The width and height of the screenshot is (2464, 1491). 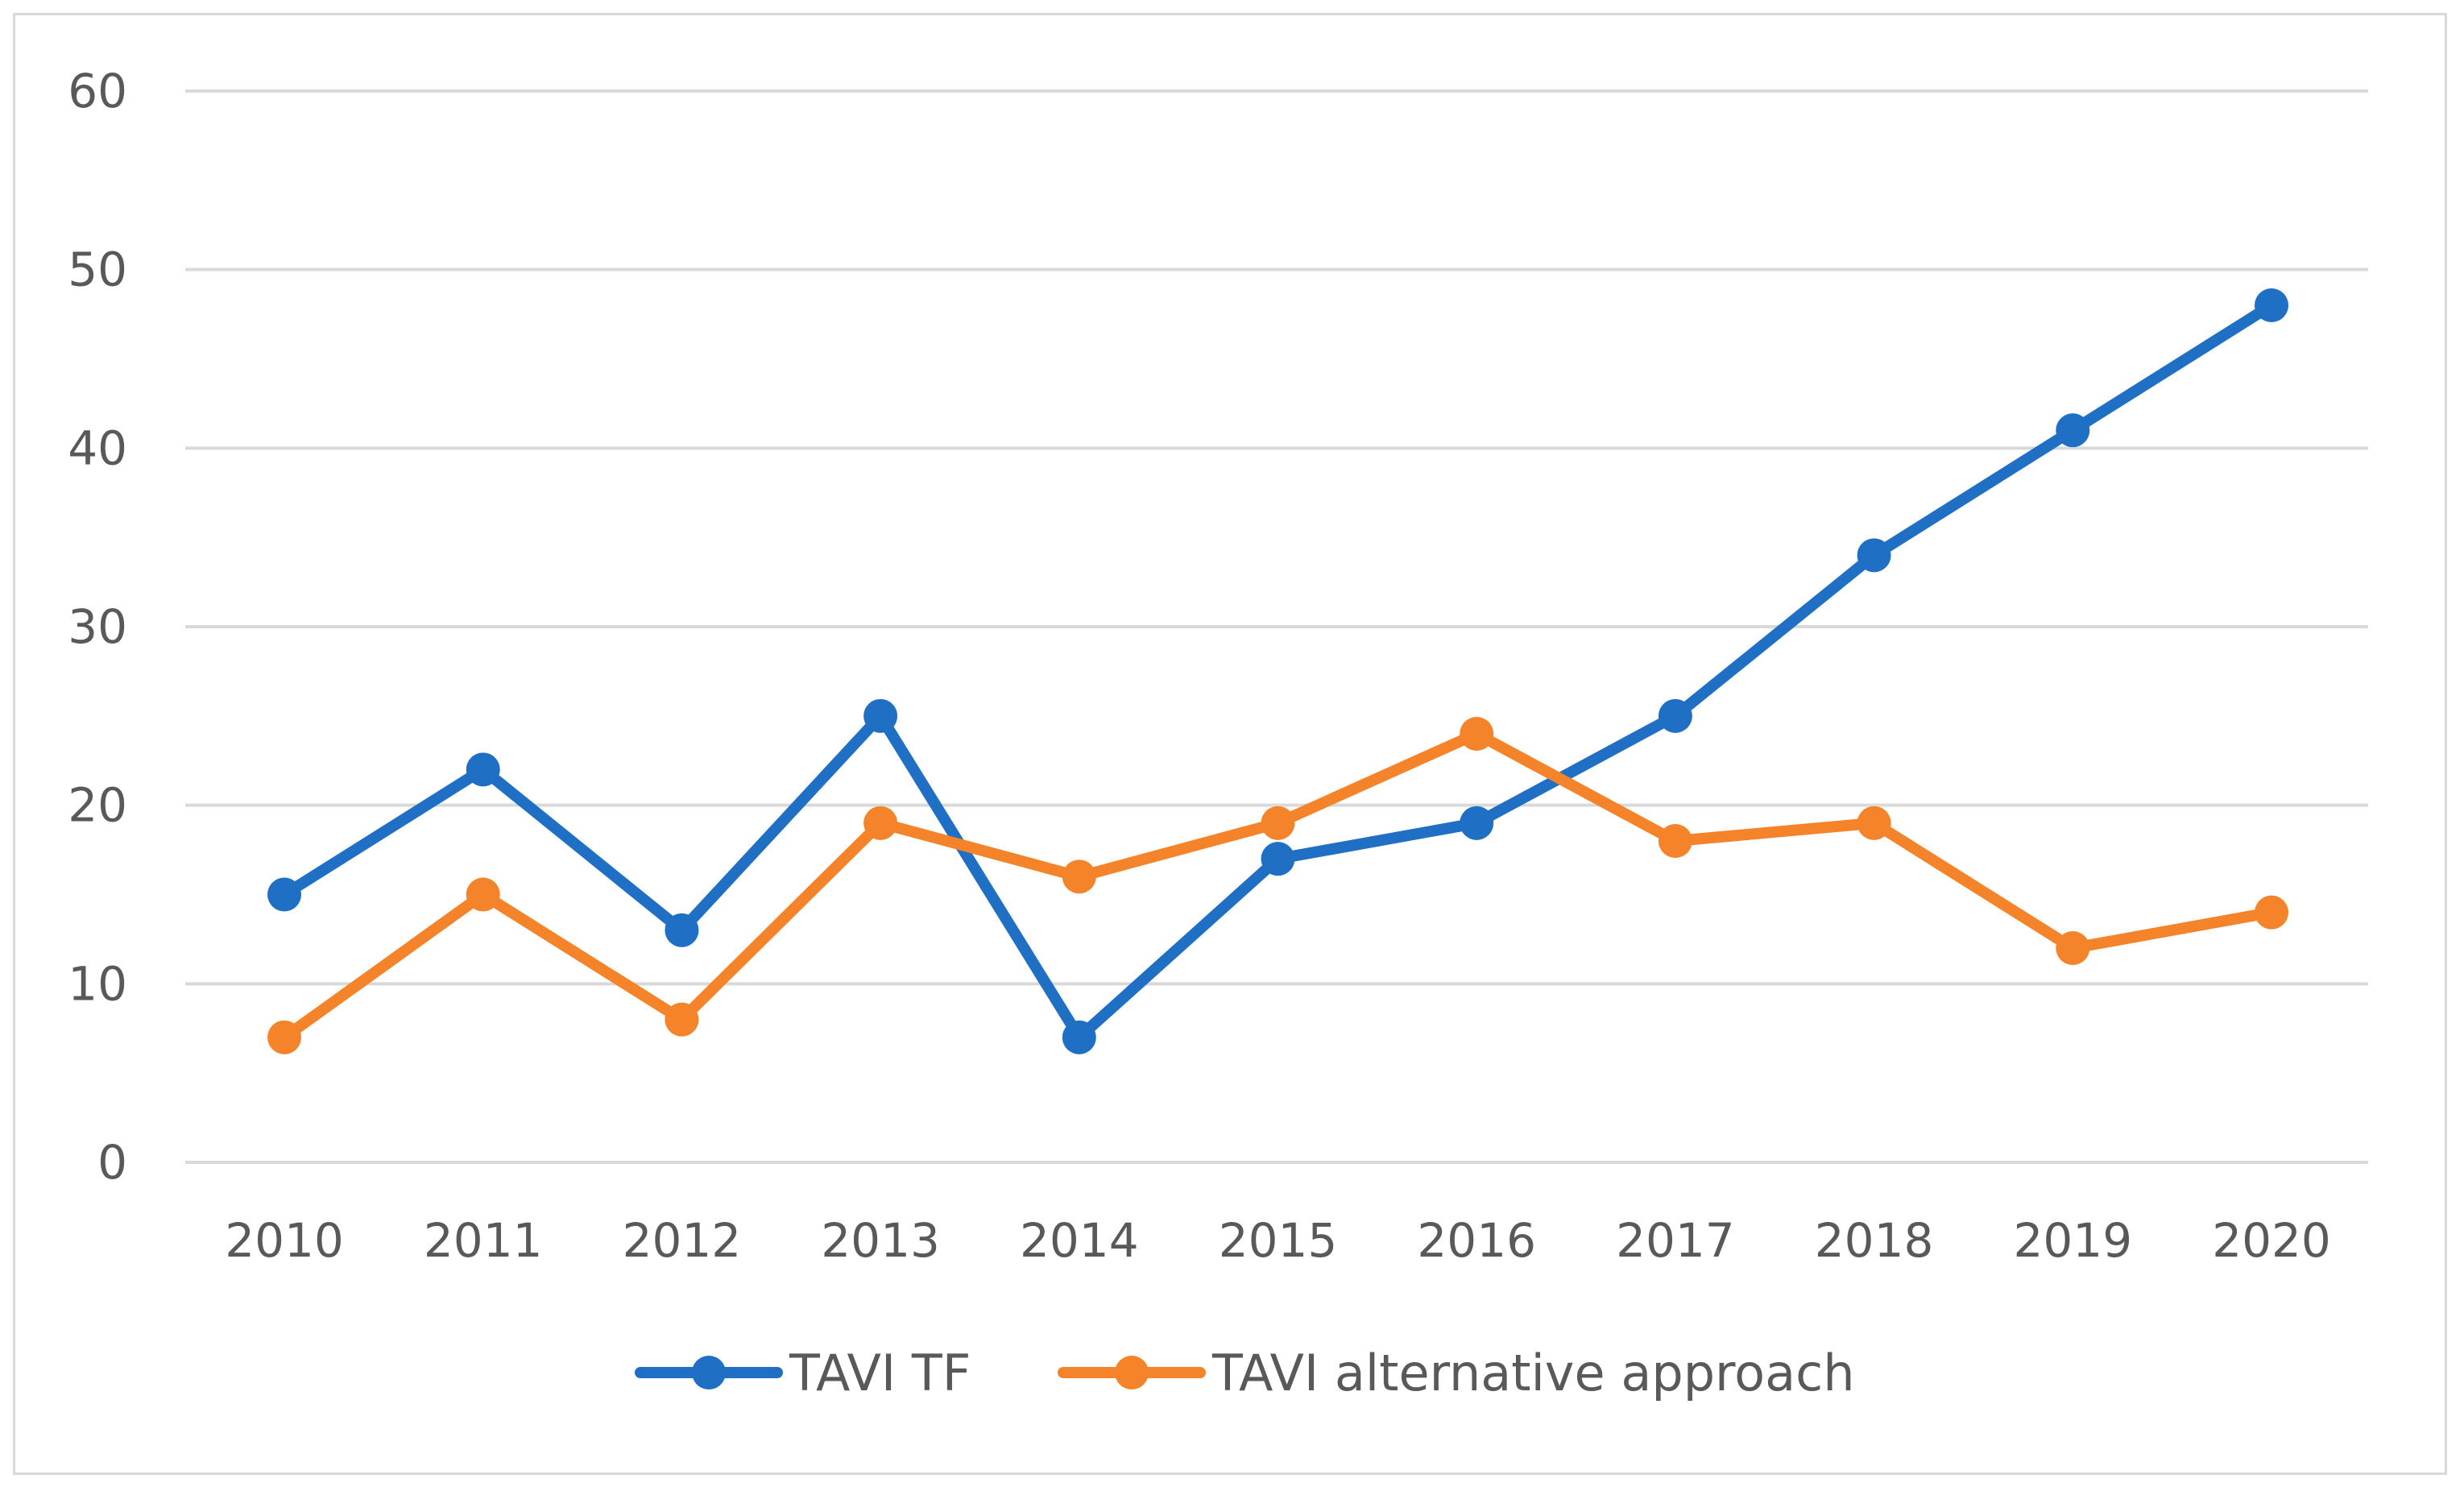 What do you see at coordinates (2073, 431) in the screenshot?
I see `data-point-tavi-tf-2019` at bounding box center [2073, 431].